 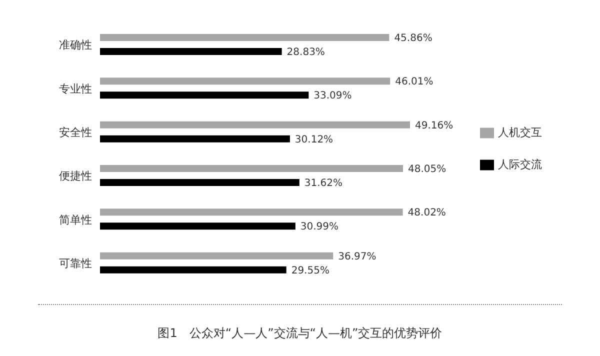 What do you see at coordinates (314, 140) in the screenshot?
I see `data-label: 30.12%` at bounding box center [314, 140].